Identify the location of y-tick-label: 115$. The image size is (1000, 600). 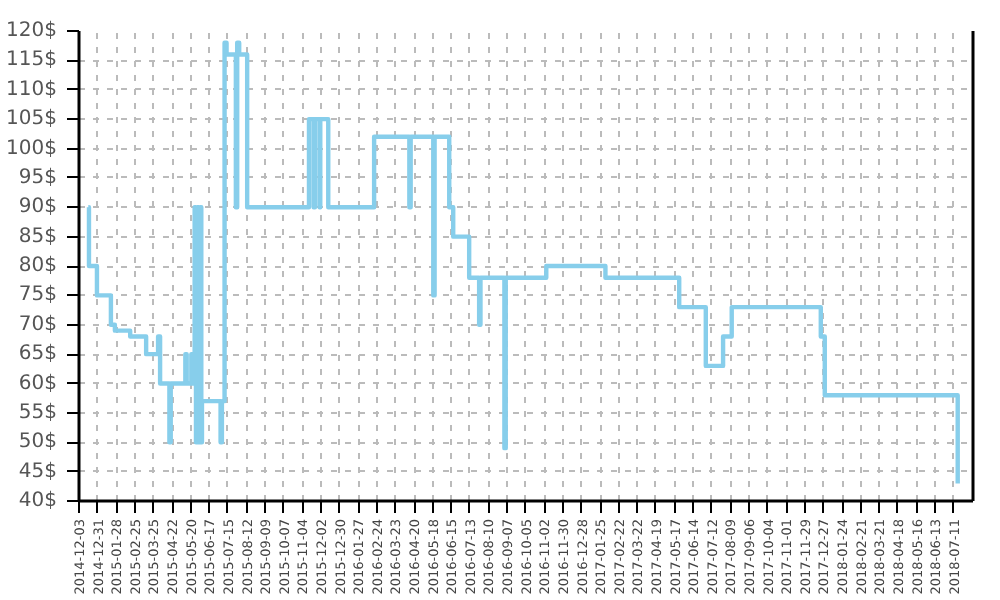
(32, 60).